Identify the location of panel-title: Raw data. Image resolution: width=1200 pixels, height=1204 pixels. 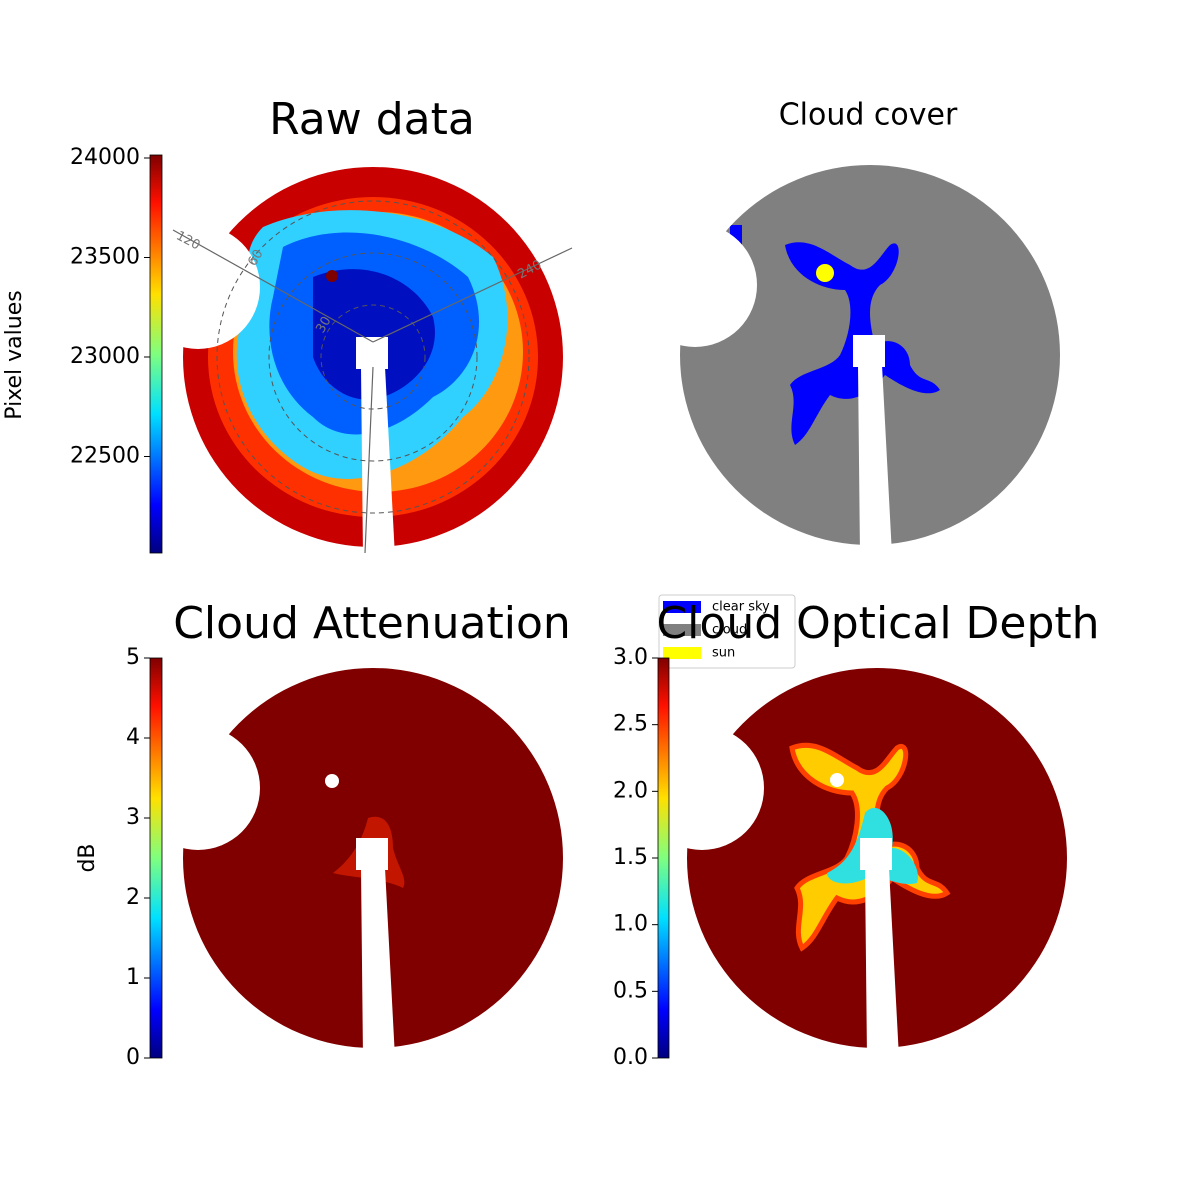
(372, 119).